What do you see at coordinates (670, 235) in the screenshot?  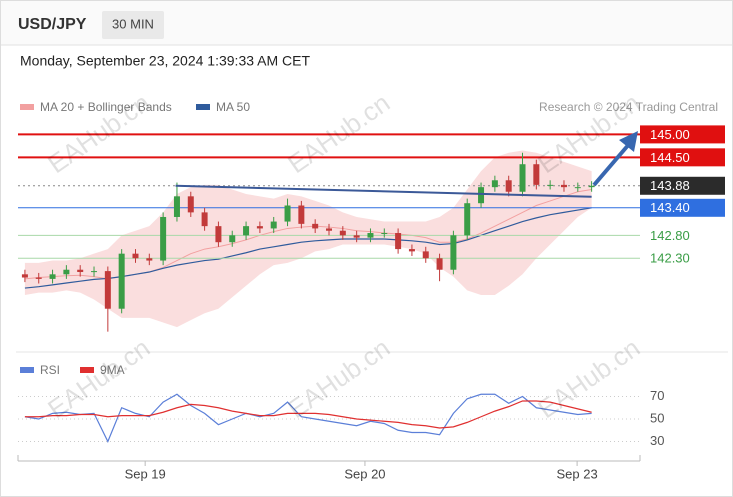 I see `level-label: 142.80` at bounding box center [670, 235].